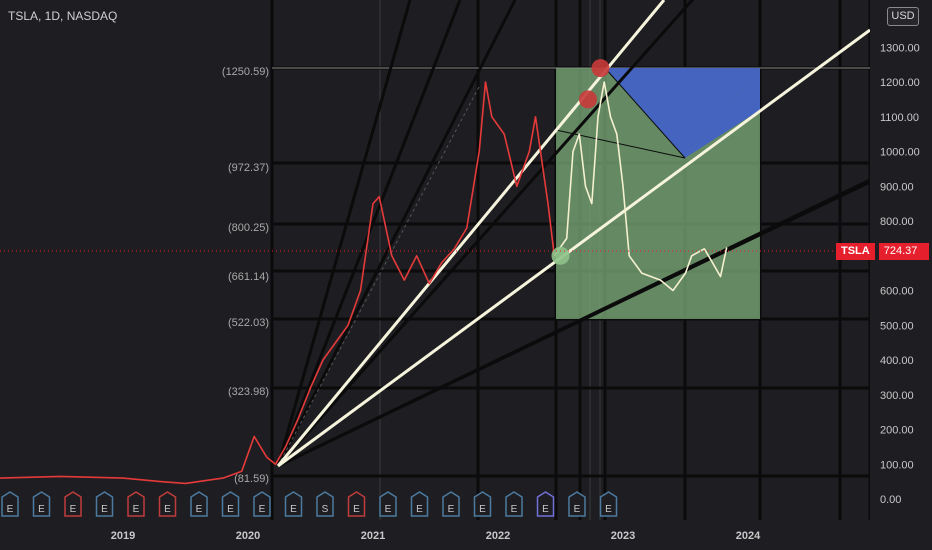 The height and width of the screenshot is (550, 932). I want to click on price-badge-value: 724.37, so click(903, 251).